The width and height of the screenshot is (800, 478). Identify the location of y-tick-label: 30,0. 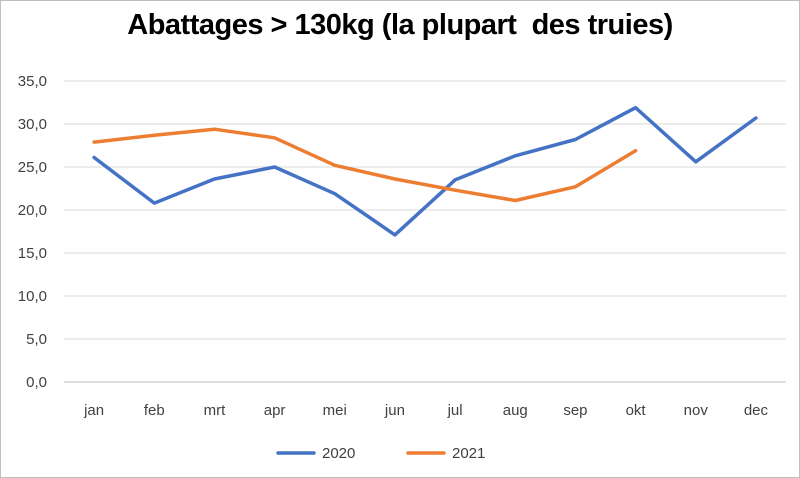
(32, 124).